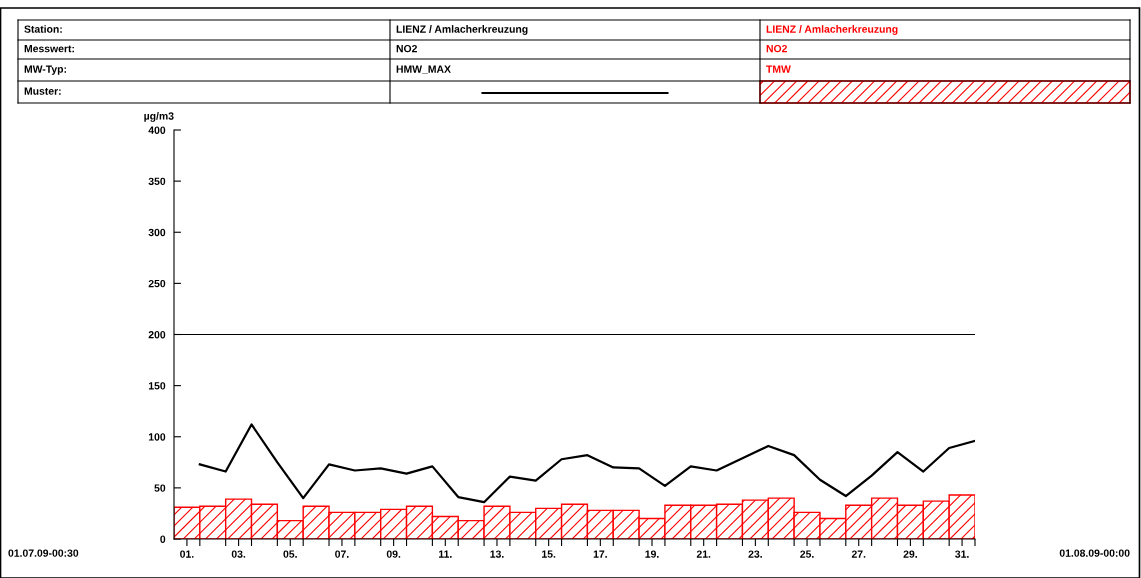 The width and height of the screenshot is (1141, 578). Describe the element at coordinates (157, 283) in the screenshot. I see `y-tick-label: 250` at that location.